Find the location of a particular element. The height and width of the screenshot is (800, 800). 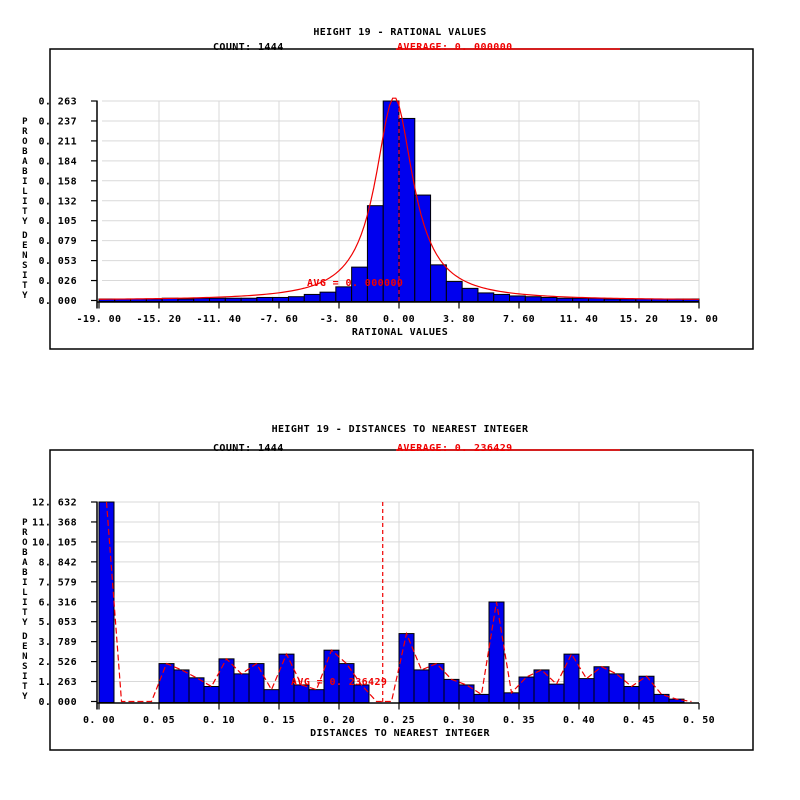

x-tick-label: 0. 45 is located at coordinates (639, 720).